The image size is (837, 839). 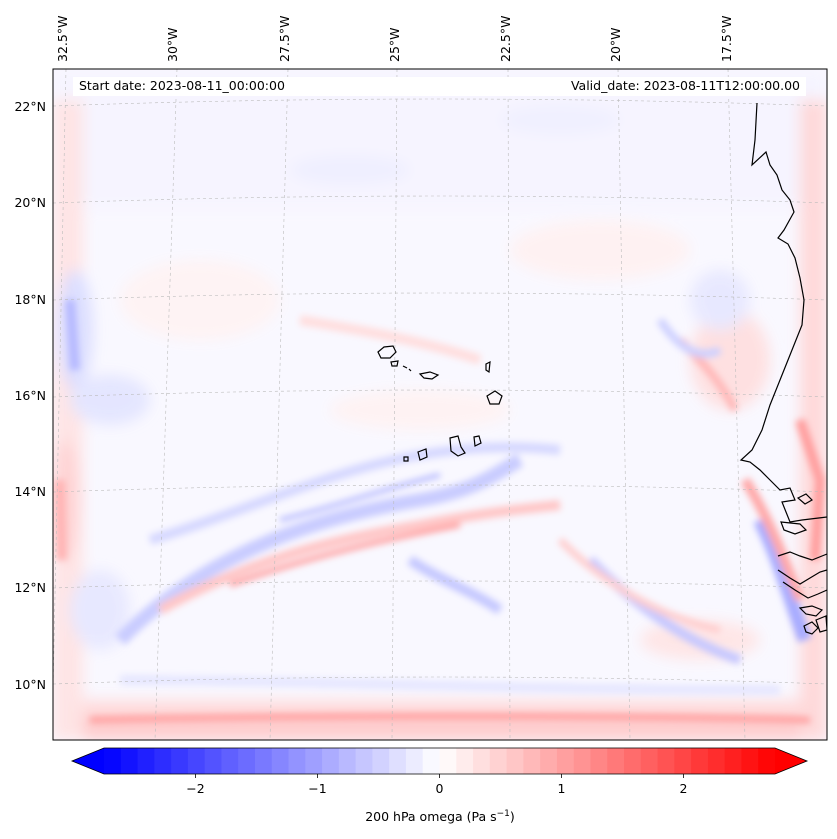 I want to click on colorbar-extend-high, so click(x=791, y=761).